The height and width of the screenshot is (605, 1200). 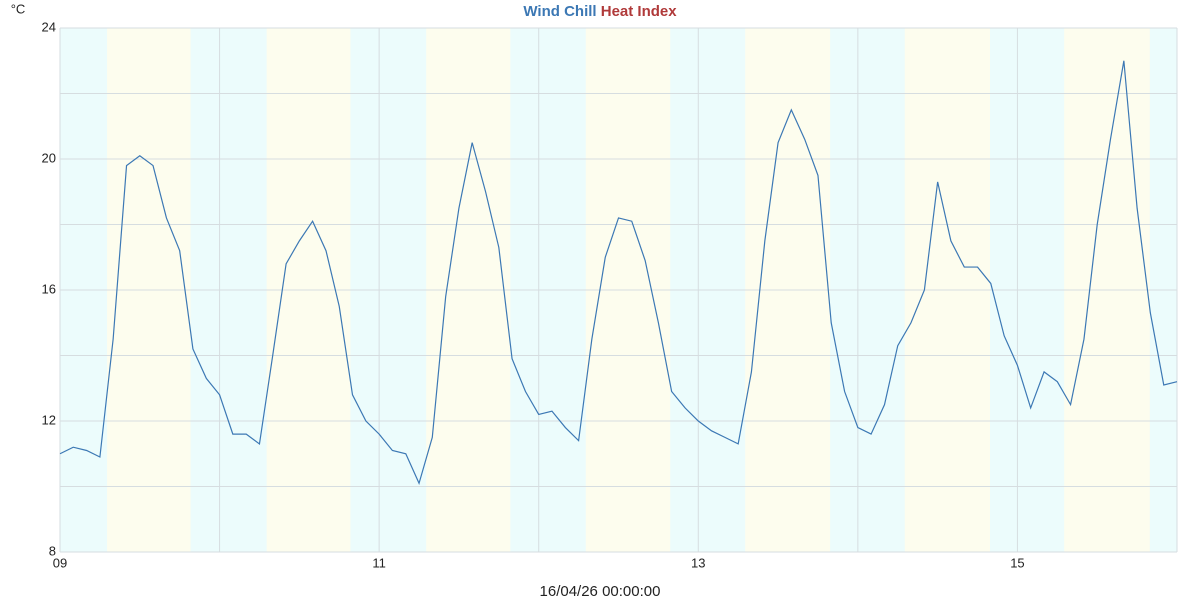 What do you see at coordinates (600, 591) in the screenshot?
I see `x-axis-label: 16/04/26 00:00:00` at bounding box center [600, 591].